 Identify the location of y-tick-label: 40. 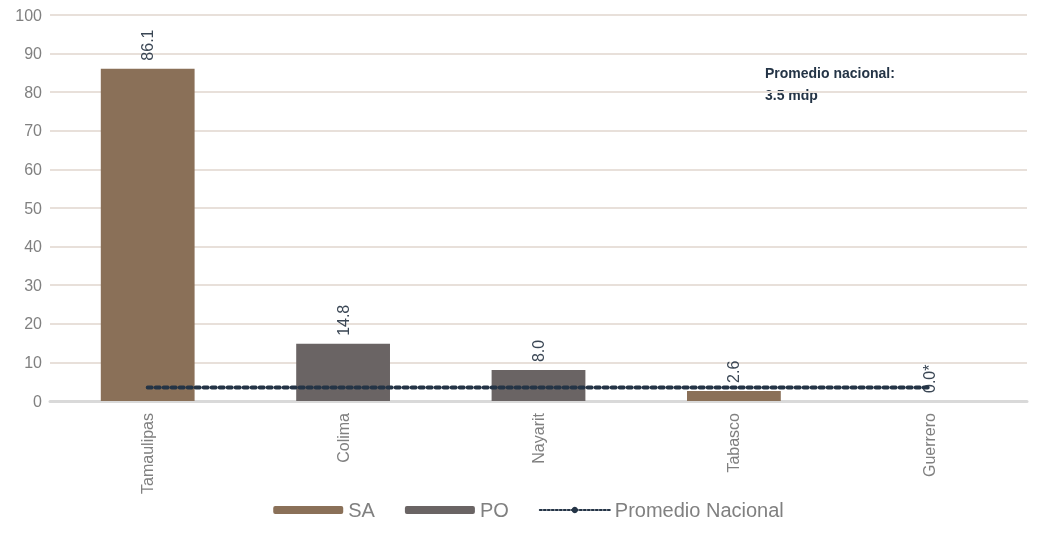
(33, 247).